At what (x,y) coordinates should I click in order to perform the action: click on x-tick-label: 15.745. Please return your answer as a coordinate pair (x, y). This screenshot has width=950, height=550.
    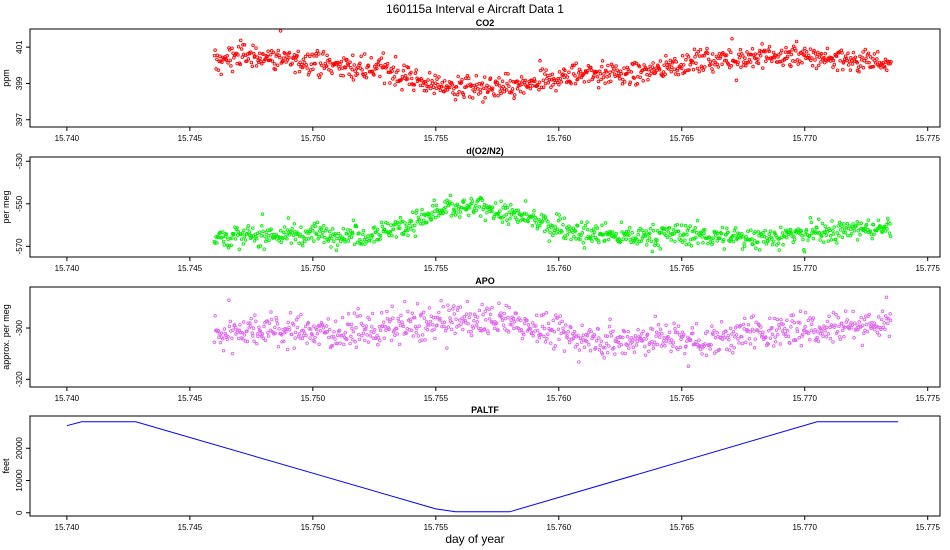
    Looking at the image, I should click on (190, 398).